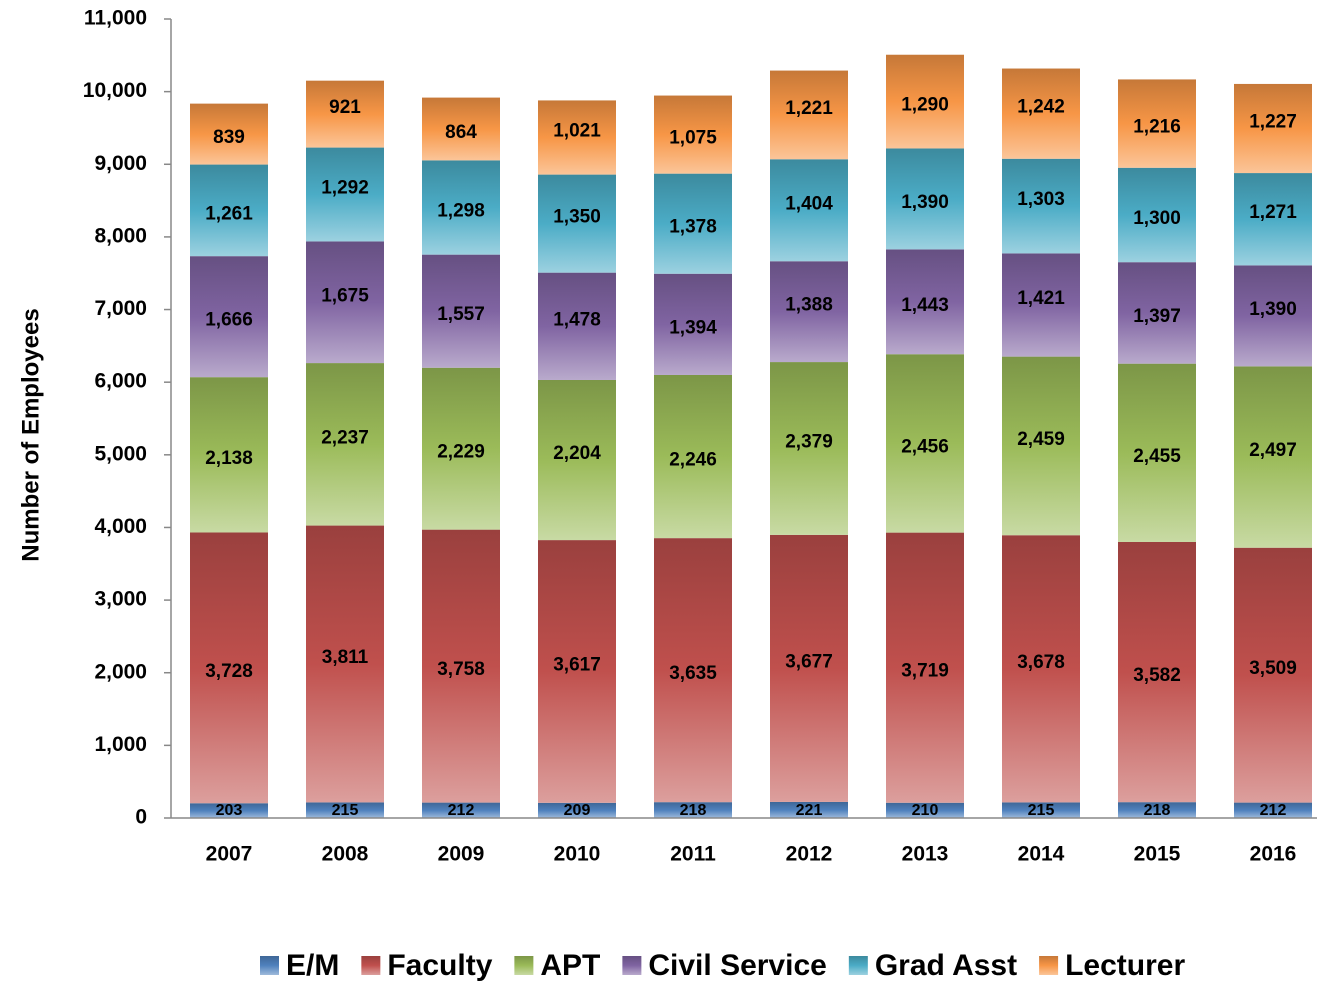 The image size is (1317, 983). What do you see at coordinates (345, 437) in the screenshot?
I see `value-label: 2,237` at bounding box center [345, 437].